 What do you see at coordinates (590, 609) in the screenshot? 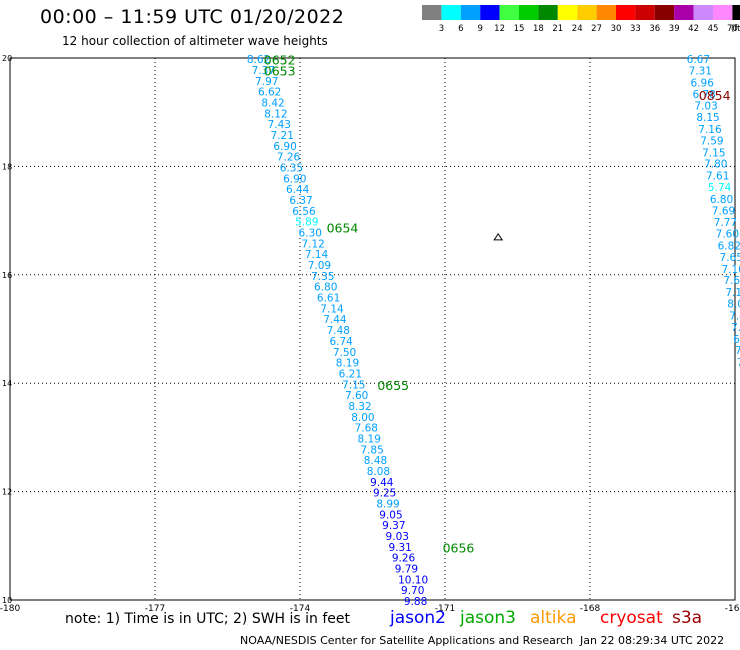
I see `x-tick-label: -168` at bounding box center [590, 609].